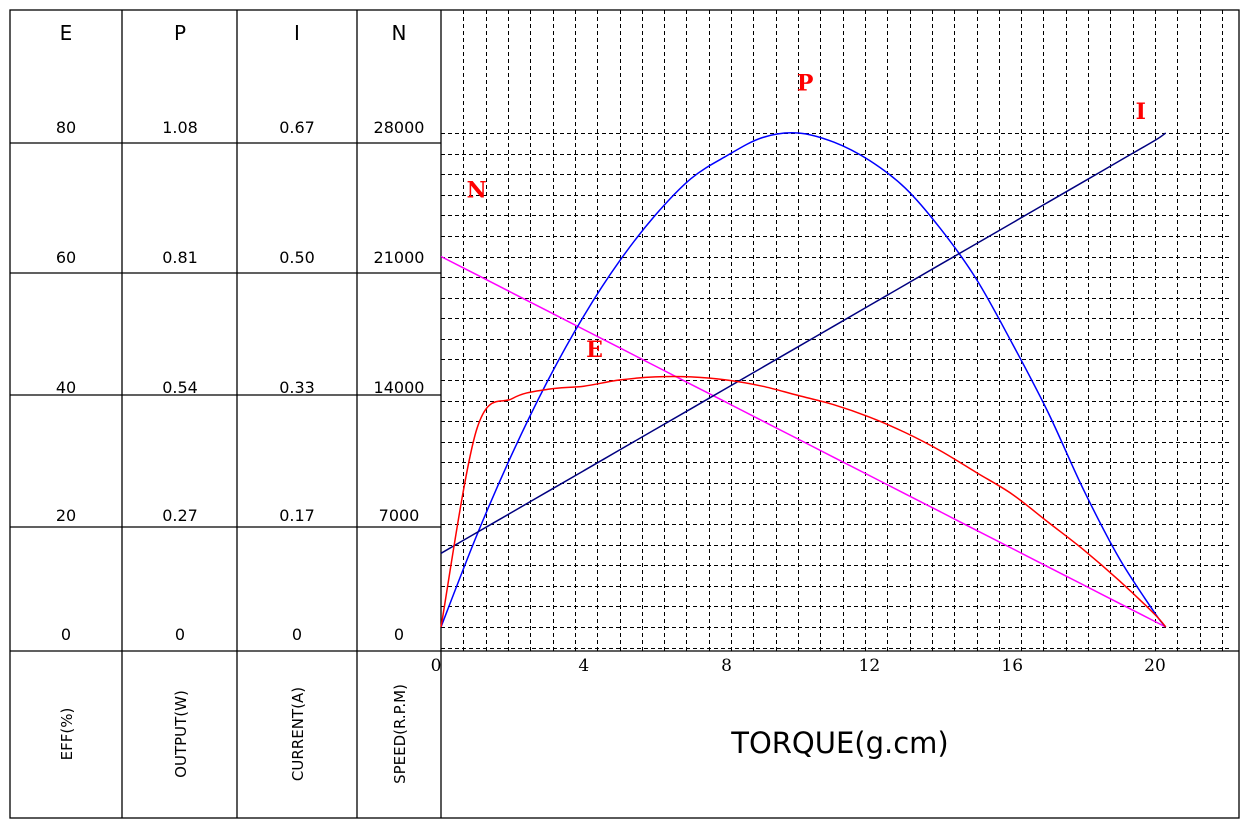 The width and height of the screenshot is (1241, 834). What do you see at coordinates (726, 666) in the screenshot?
I see `x-tick-label: 8` at bounding box center [726, 666].